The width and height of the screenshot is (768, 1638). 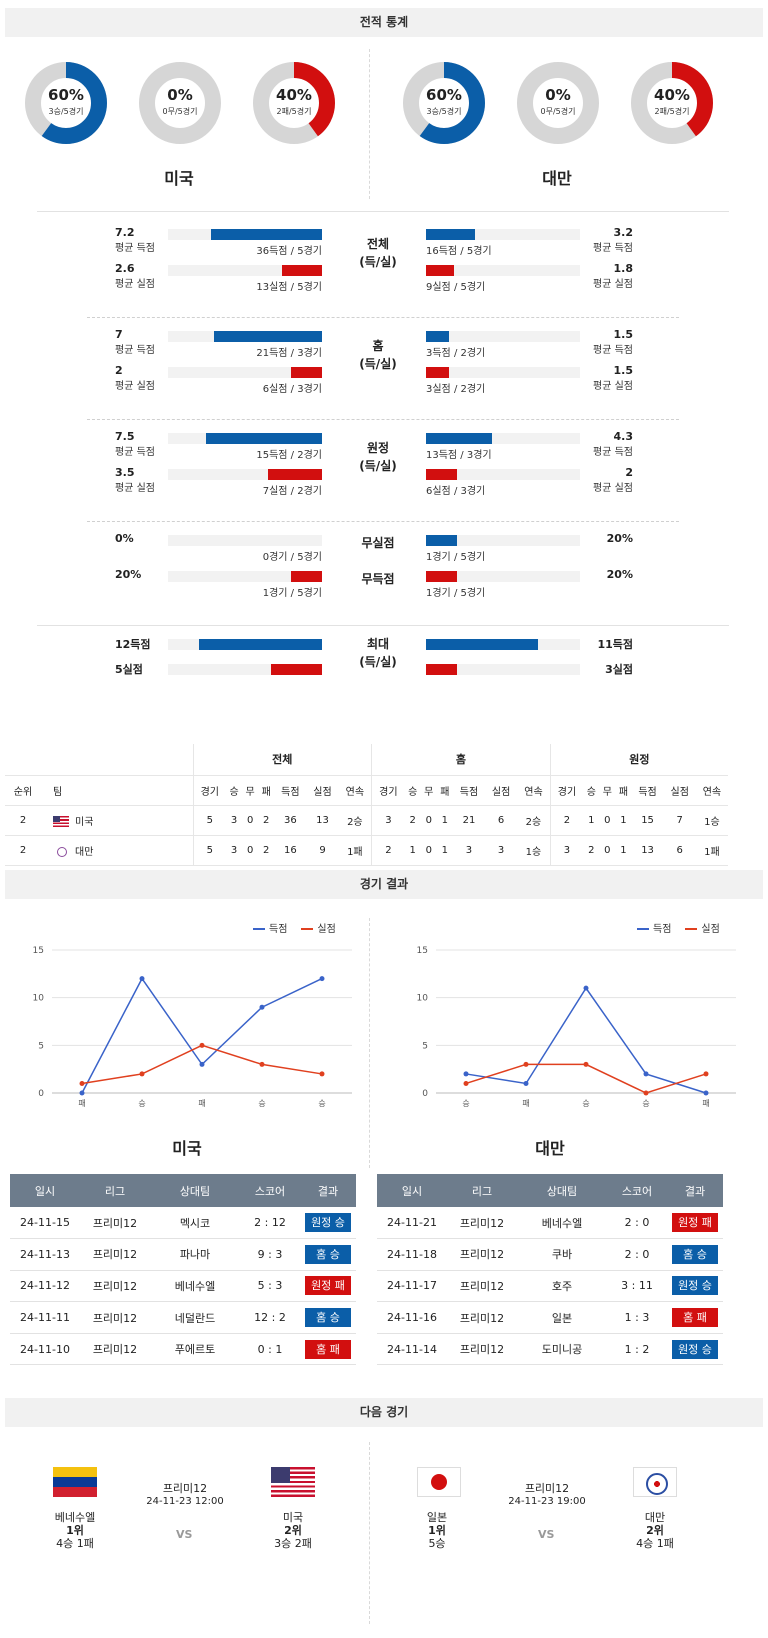 What do you see at coordinates (422, 951) in the screenshot?
I see `y-tick-label: 15` at bounding box center [422, 951].